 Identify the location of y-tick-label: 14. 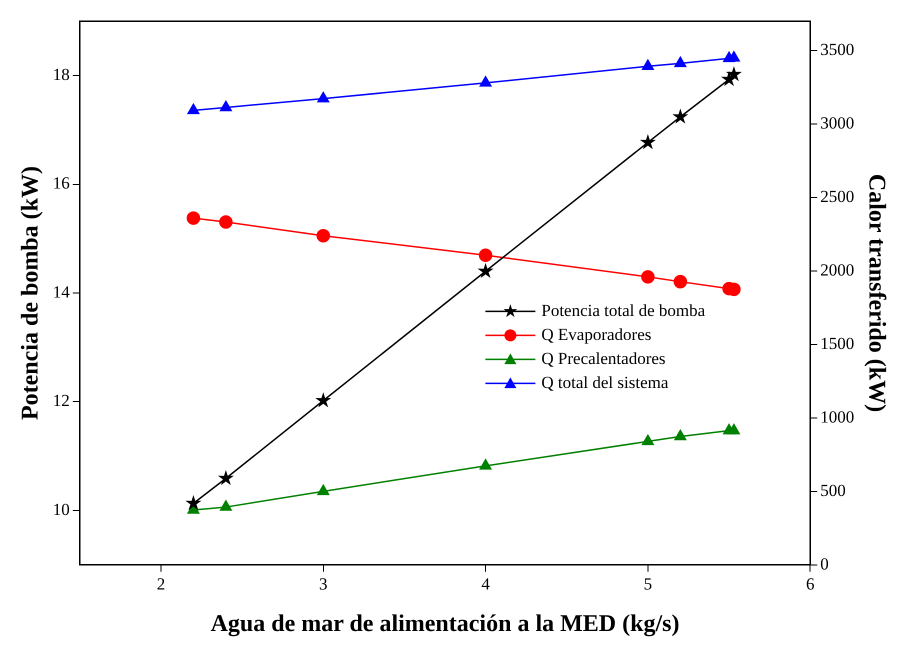
(61, 292).